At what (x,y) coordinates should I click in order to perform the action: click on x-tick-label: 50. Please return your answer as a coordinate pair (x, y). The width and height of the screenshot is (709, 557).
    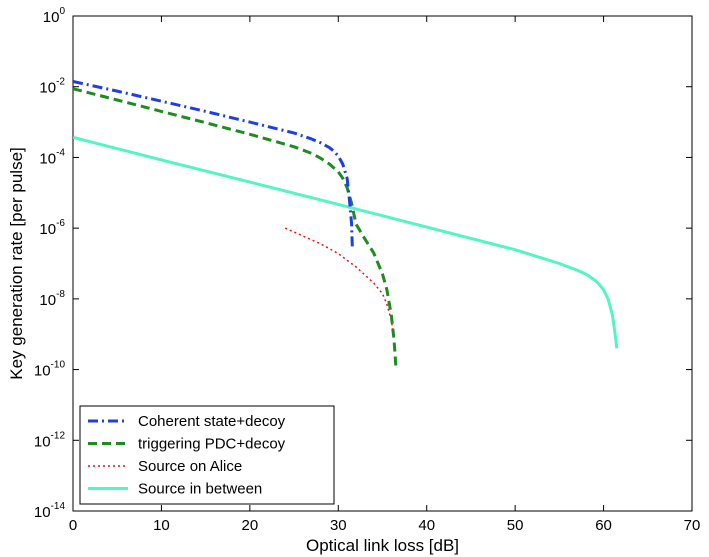
    Looking at the image, I should click on (515, 525).